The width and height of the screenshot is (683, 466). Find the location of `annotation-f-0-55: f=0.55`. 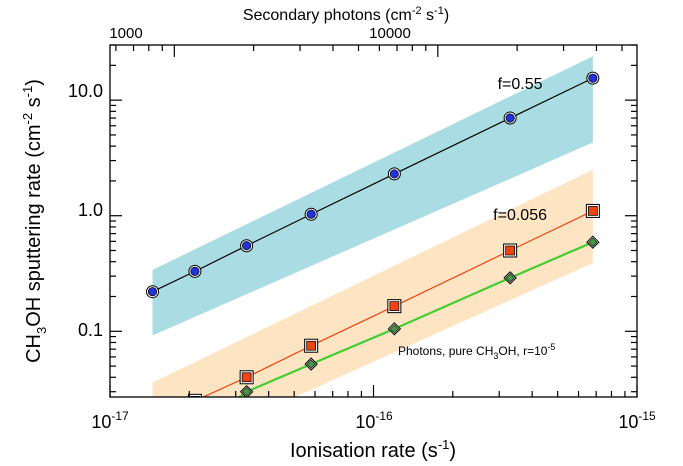

annotation-f-0-55: f=0.55 is located at coordinates (520, 84).